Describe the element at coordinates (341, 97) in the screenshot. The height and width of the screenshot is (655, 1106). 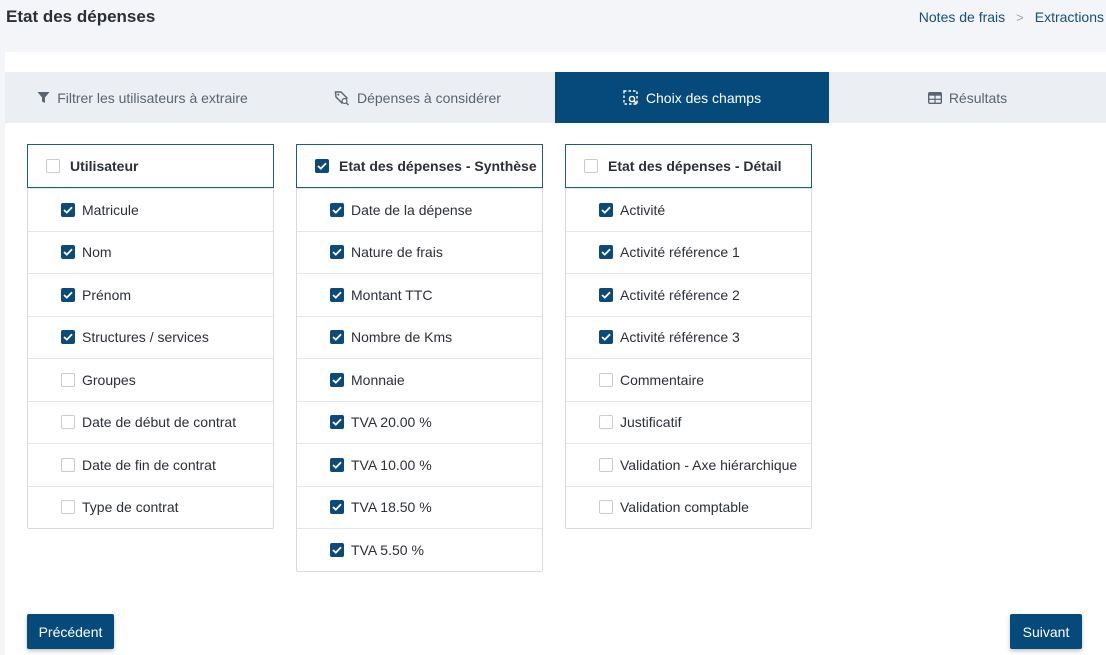
I see `tag-search-icon` at that location.